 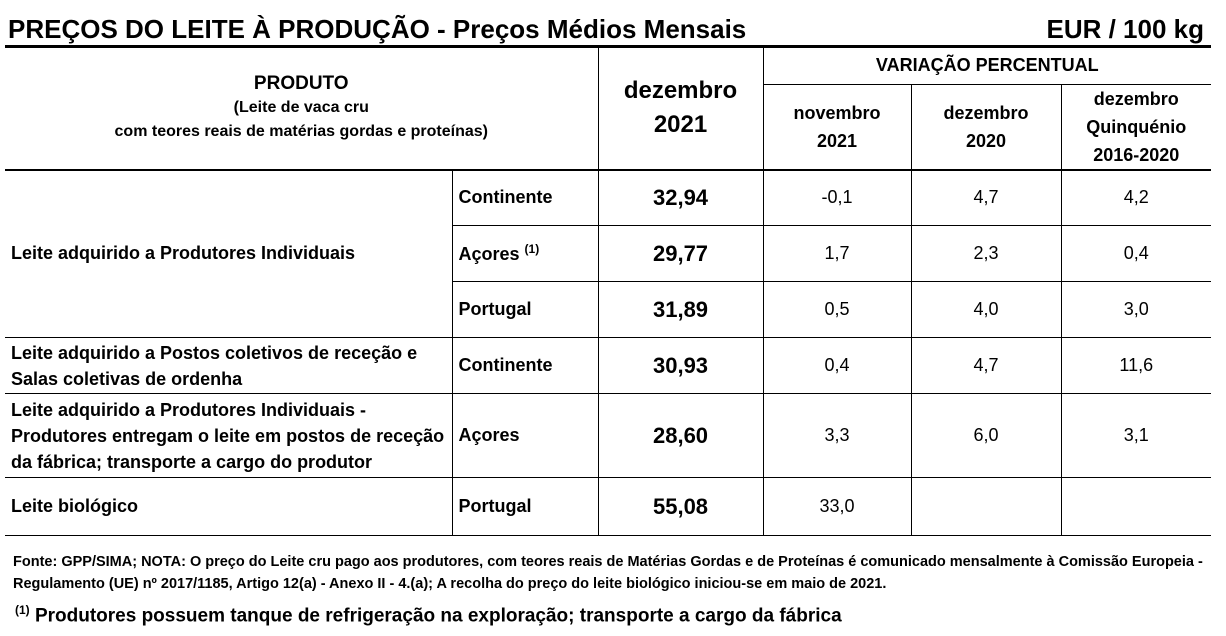 I want to click on var-col-nov2021-l2: 2021, so click(x=837, y=140).